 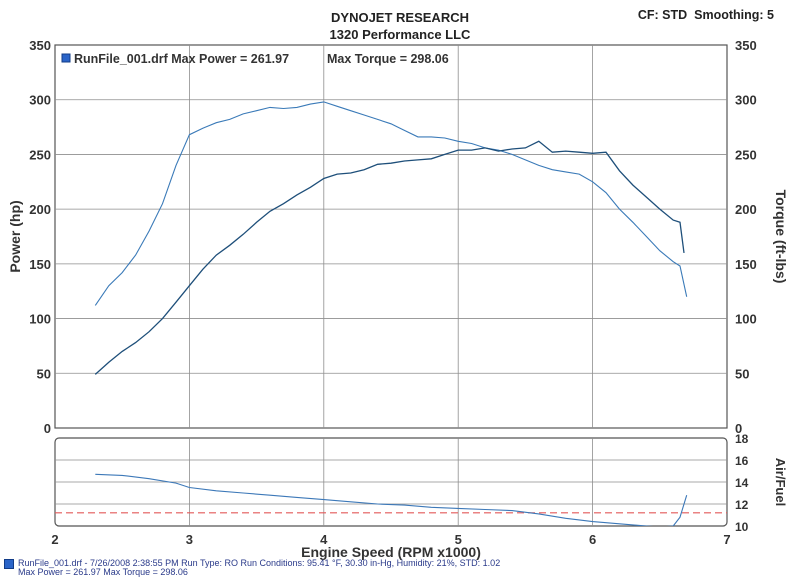 What do you see at coordinates (742, 439) in the screenshot?
I see `afr-tick-label: 18` at bounding box center [742, 439].